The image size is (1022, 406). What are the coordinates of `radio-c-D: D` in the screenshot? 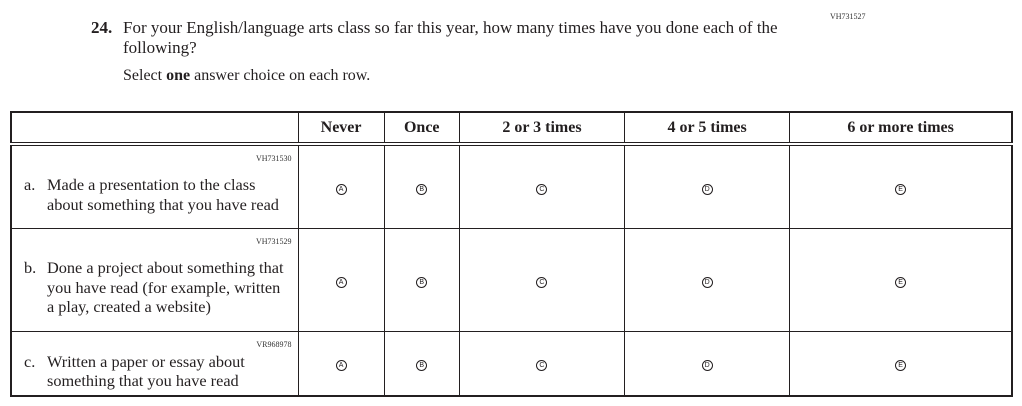 It's located at (707, 365).